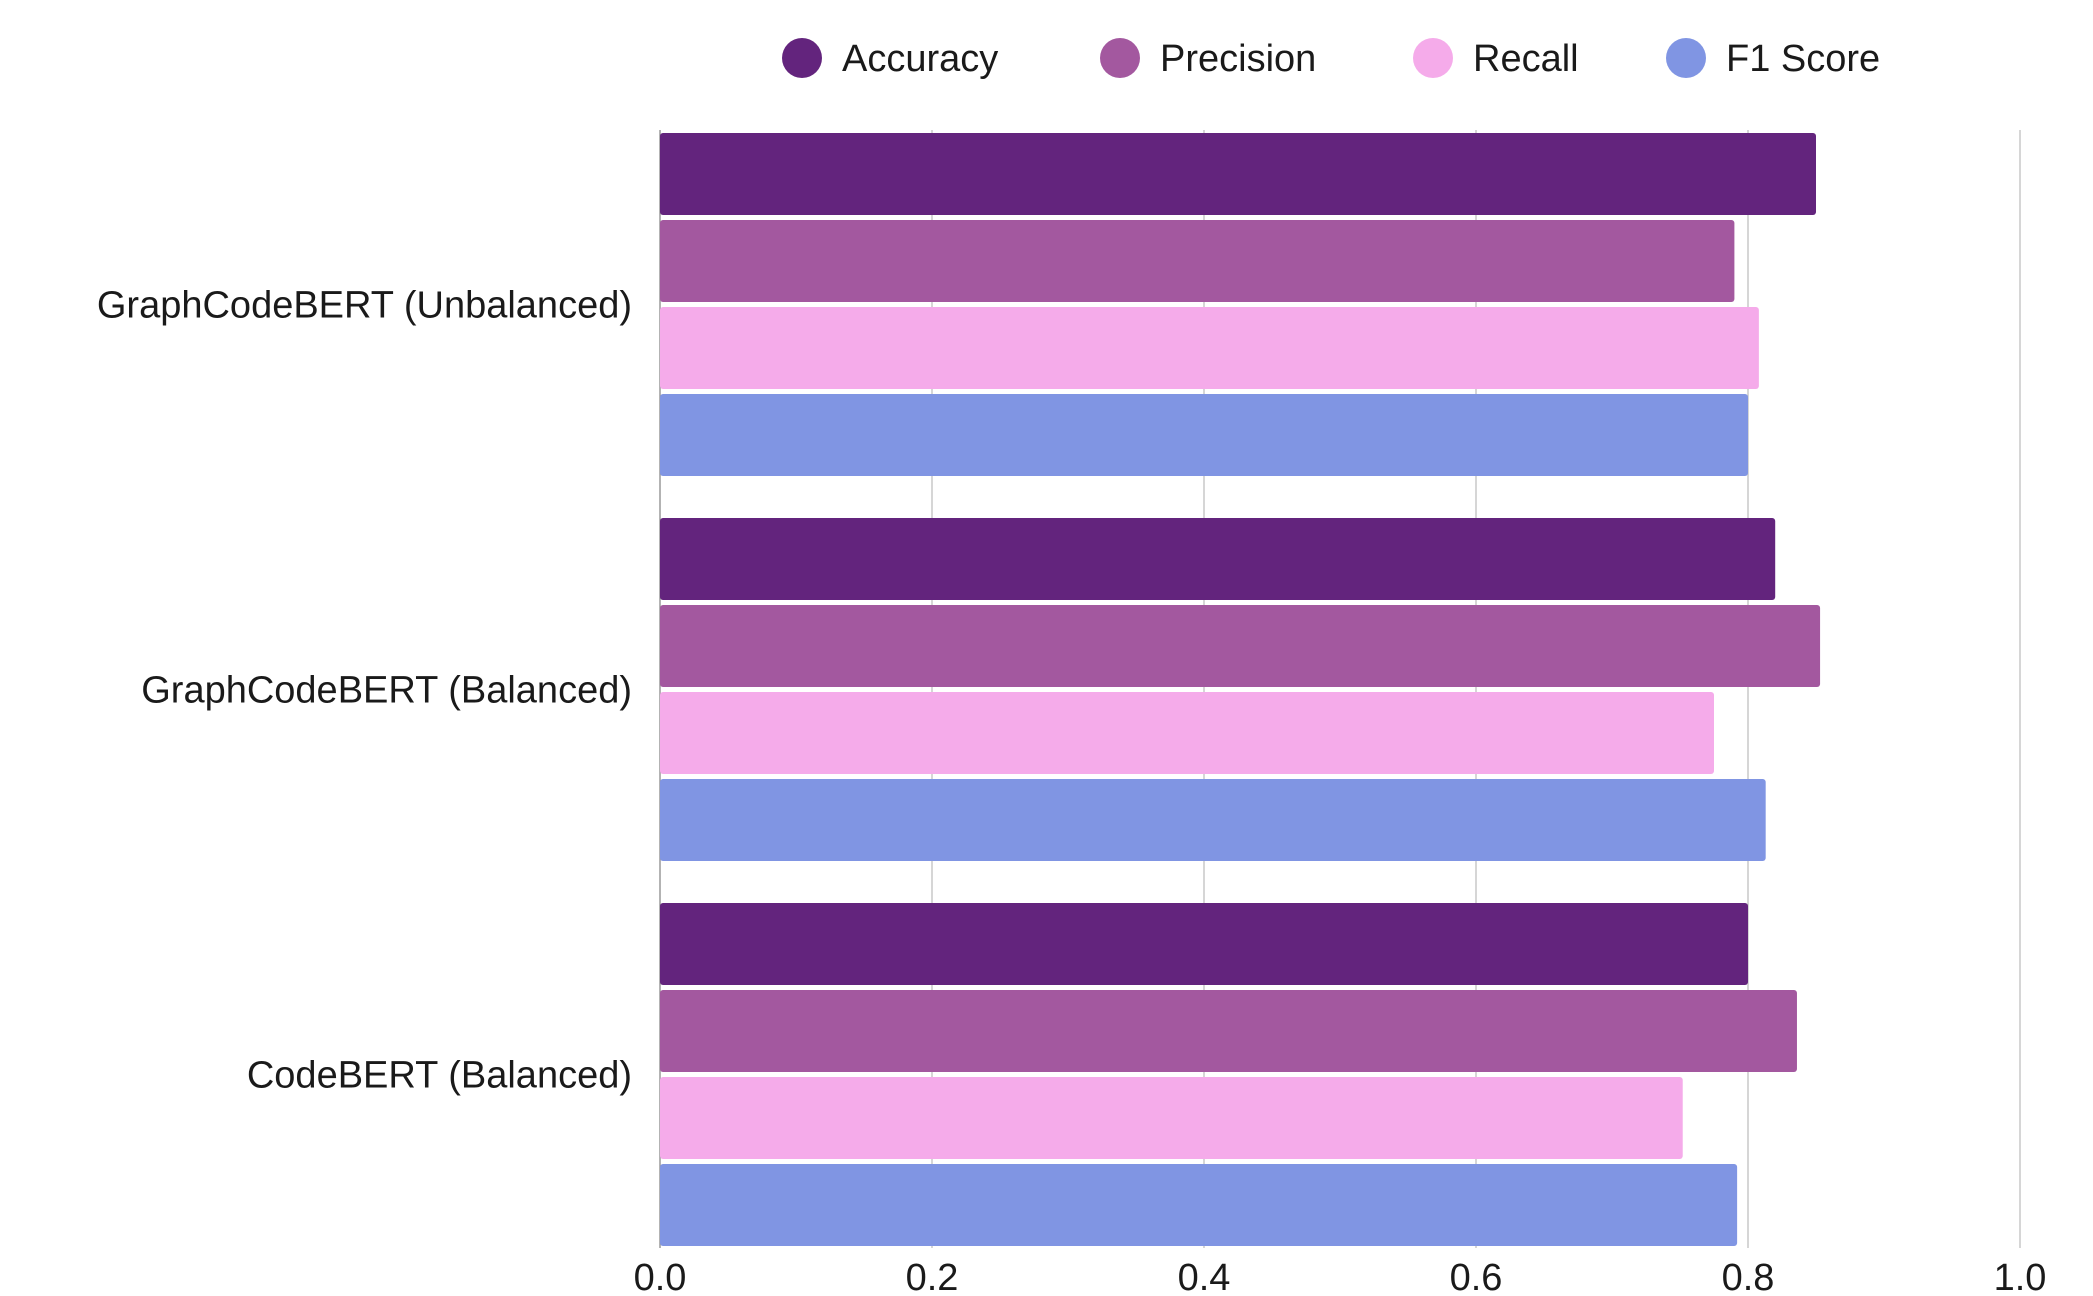 This screenshot has height=1296, width=2093. What do you see at coordinates (364, 306) in the screenshot?
I see `category-label: GraphCodeBERT (Unbalanced)` at bounding box center [364, 306].